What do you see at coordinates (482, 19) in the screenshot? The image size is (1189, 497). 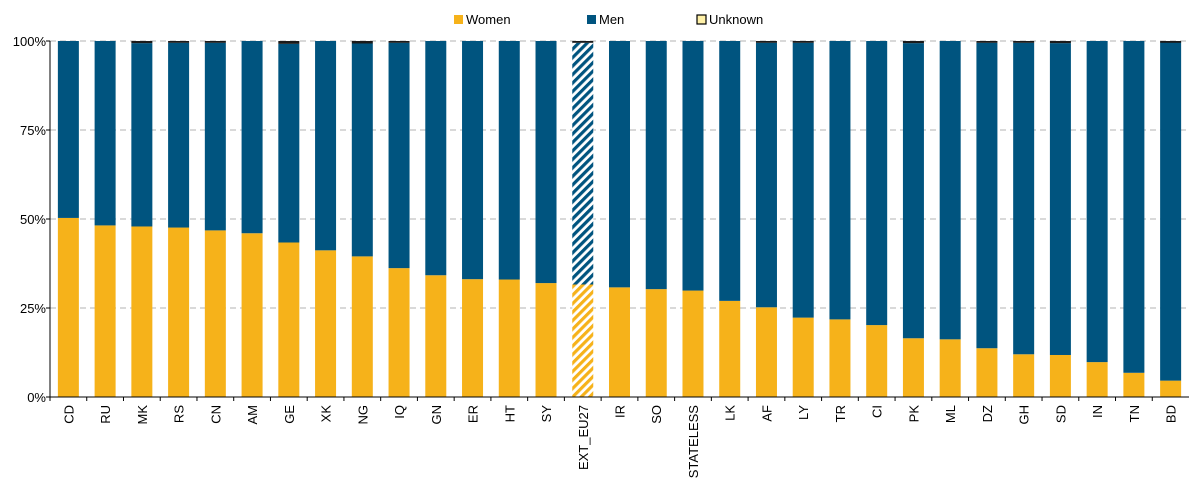 I see `legend-women: Women` at bounding box center [482, 19].